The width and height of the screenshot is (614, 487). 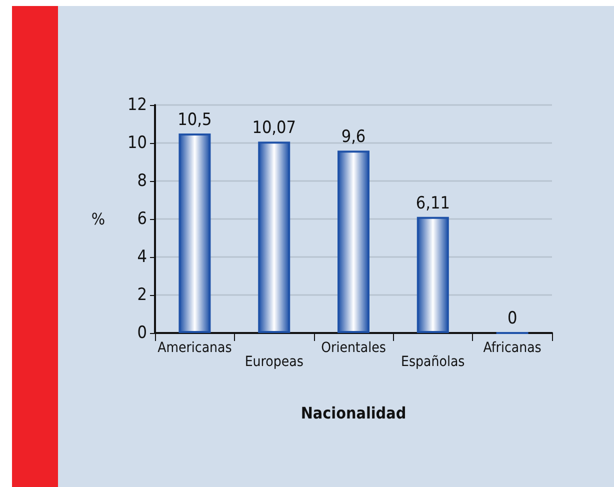 I want to click on x-tick-label: Americanas, so click(x=195, y=348).